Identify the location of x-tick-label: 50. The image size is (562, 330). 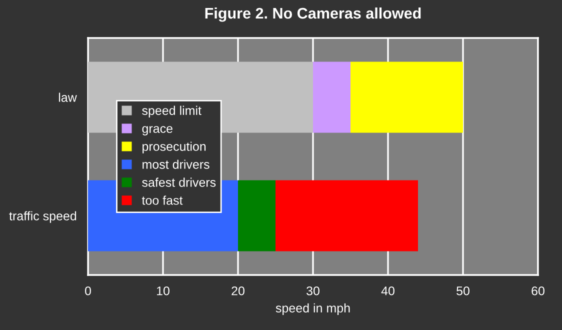
(463, 291).